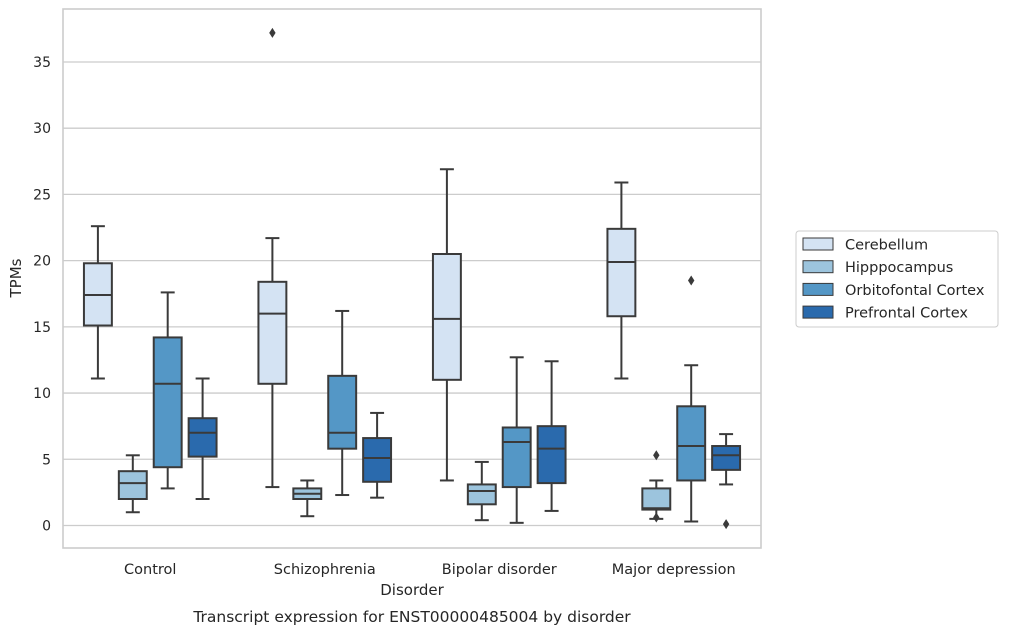 The width and height of the screenshot is (1009, 638). I want to click on y-tick-label: 10, so click(42, 394).